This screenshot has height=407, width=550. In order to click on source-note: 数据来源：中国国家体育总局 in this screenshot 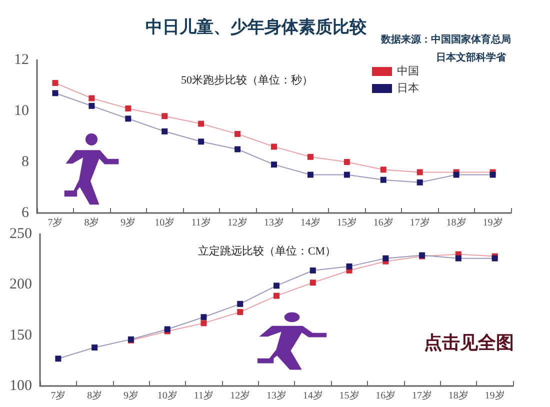, I will do `click(445, 40)`.